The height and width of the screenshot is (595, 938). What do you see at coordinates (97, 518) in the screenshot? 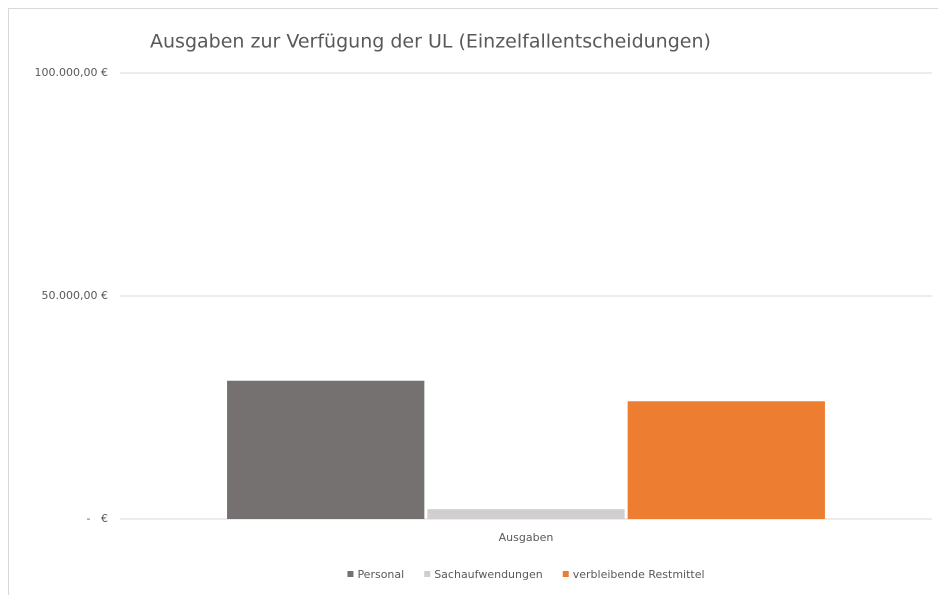
I see `y-tick-label: - €` at bounding box center [97, 518].